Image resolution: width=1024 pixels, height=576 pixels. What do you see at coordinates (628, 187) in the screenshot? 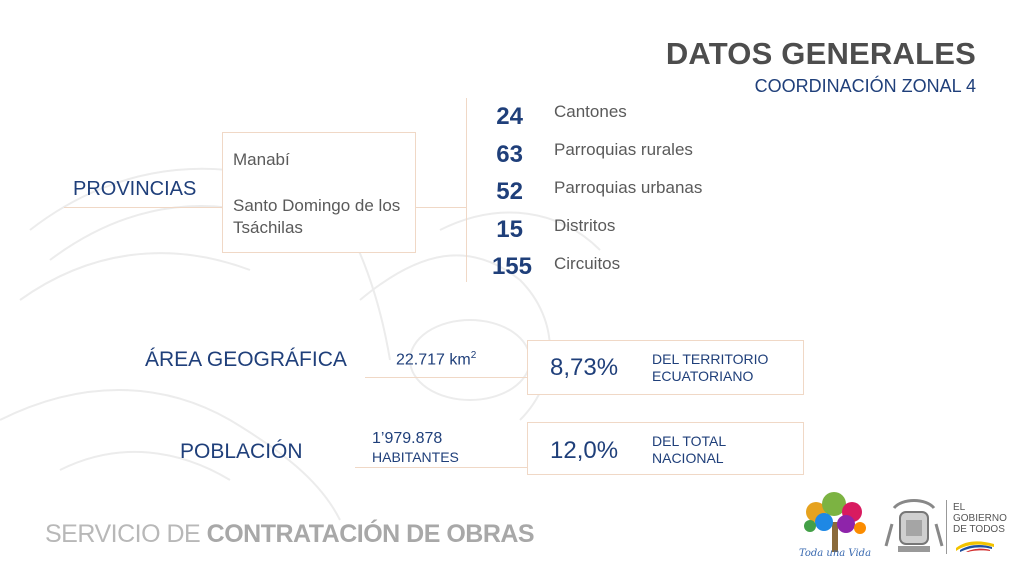
I see `stat-label: Parroquias urbanas` at bounding box center [628, 187].